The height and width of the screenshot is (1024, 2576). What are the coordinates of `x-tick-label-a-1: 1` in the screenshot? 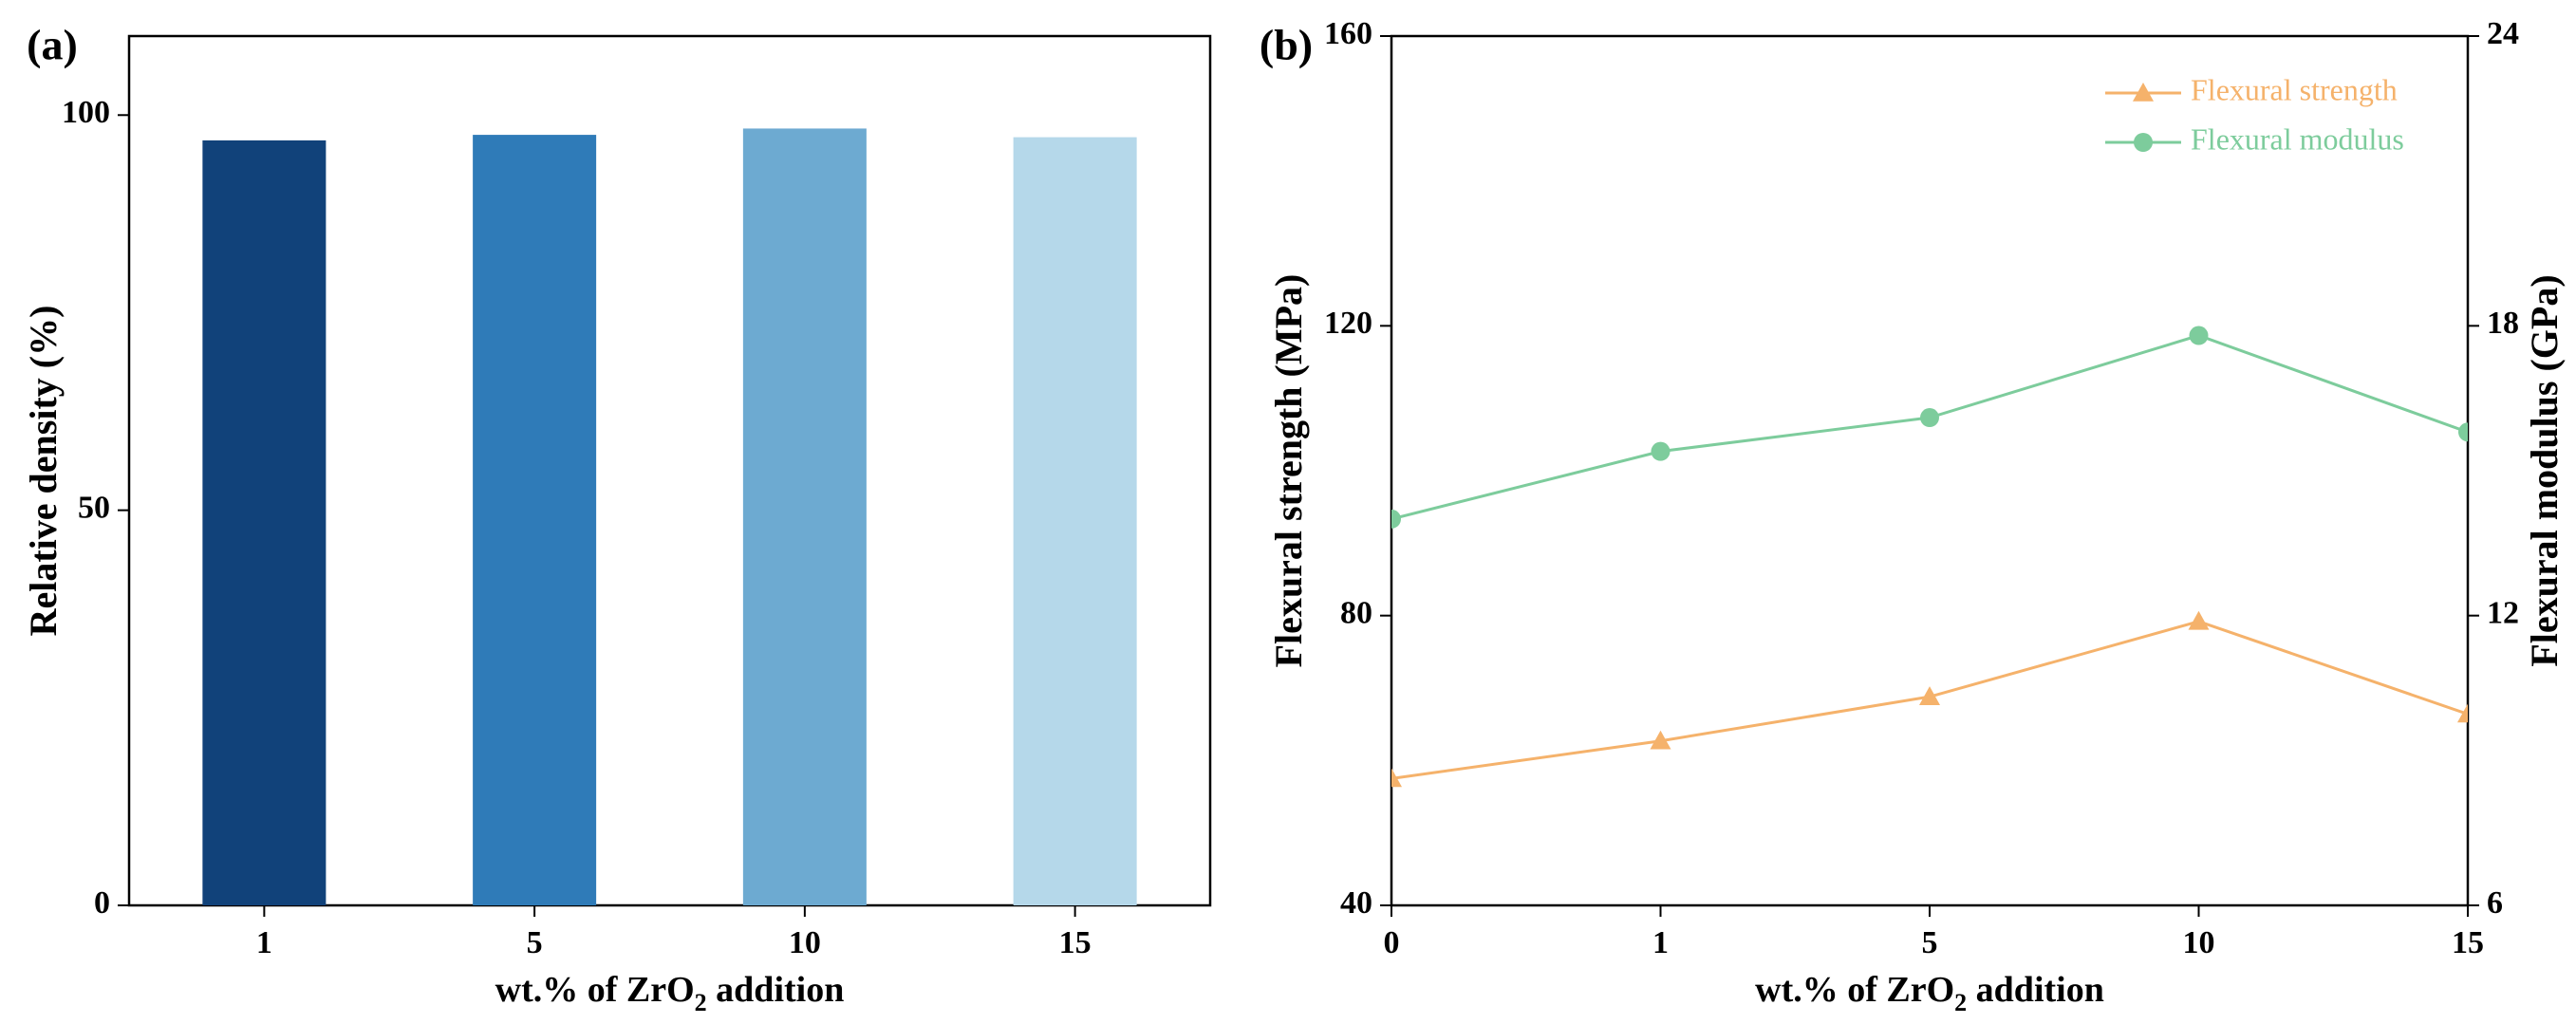 It's located at (264, 942).